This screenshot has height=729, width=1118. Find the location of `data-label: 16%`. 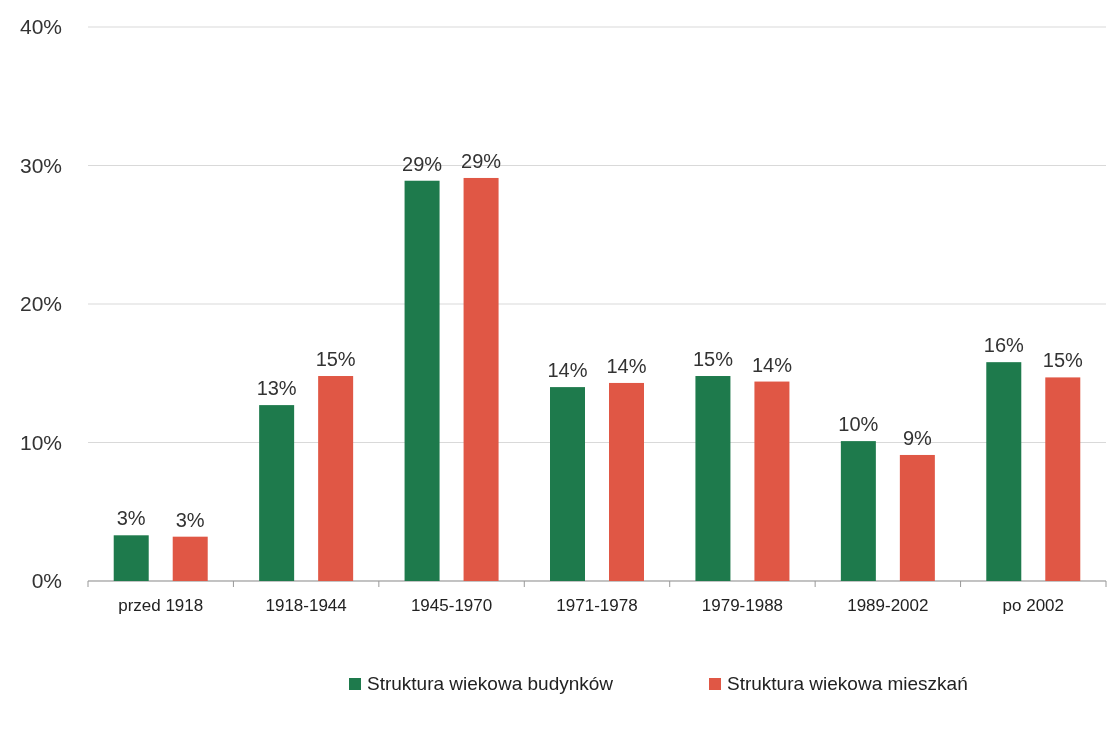

data-label: 16% is located at coordinates (1004, 345).